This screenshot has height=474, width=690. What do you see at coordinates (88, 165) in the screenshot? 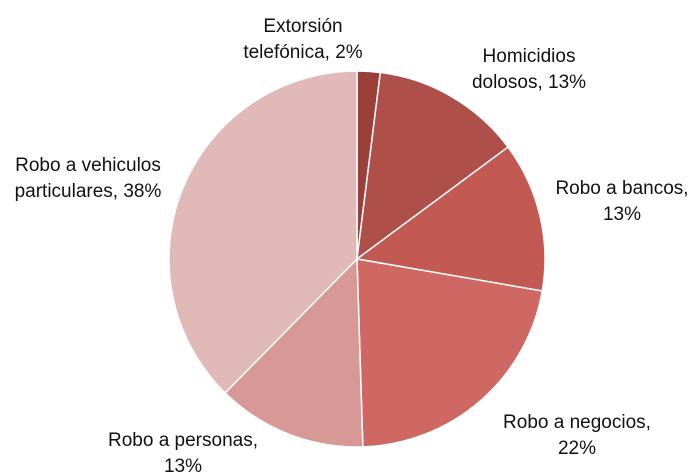
I see `label-line: Robo a vehiculos` at bounding box center [88, 165].